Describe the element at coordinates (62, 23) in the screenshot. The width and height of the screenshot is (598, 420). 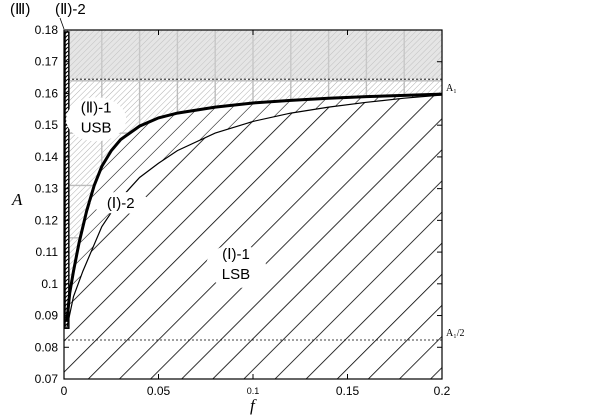
I see `top-label-pointer` at that location.